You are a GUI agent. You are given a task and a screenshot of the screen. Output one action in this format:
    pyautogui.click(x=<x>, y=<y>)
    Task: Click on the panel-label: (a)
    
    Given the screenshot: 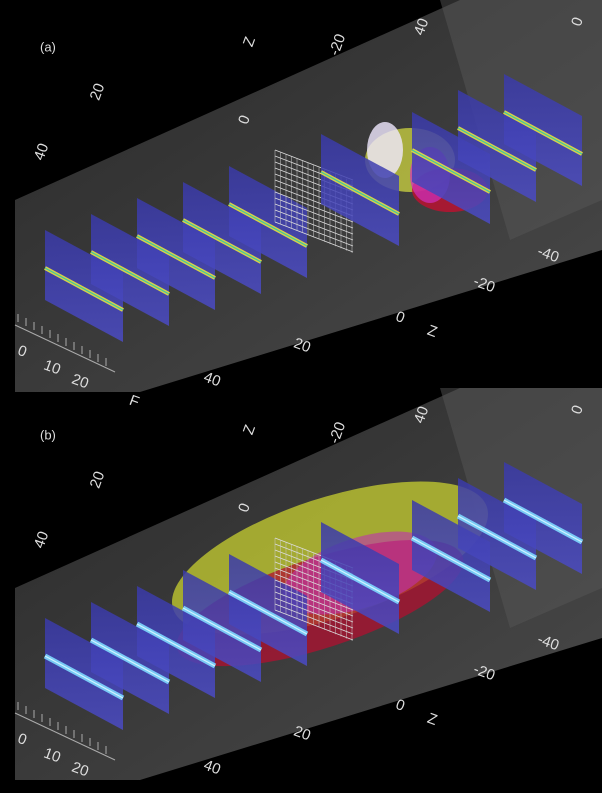 What is the action you would take?
    pyautogui.click(x=48, y=46)
    